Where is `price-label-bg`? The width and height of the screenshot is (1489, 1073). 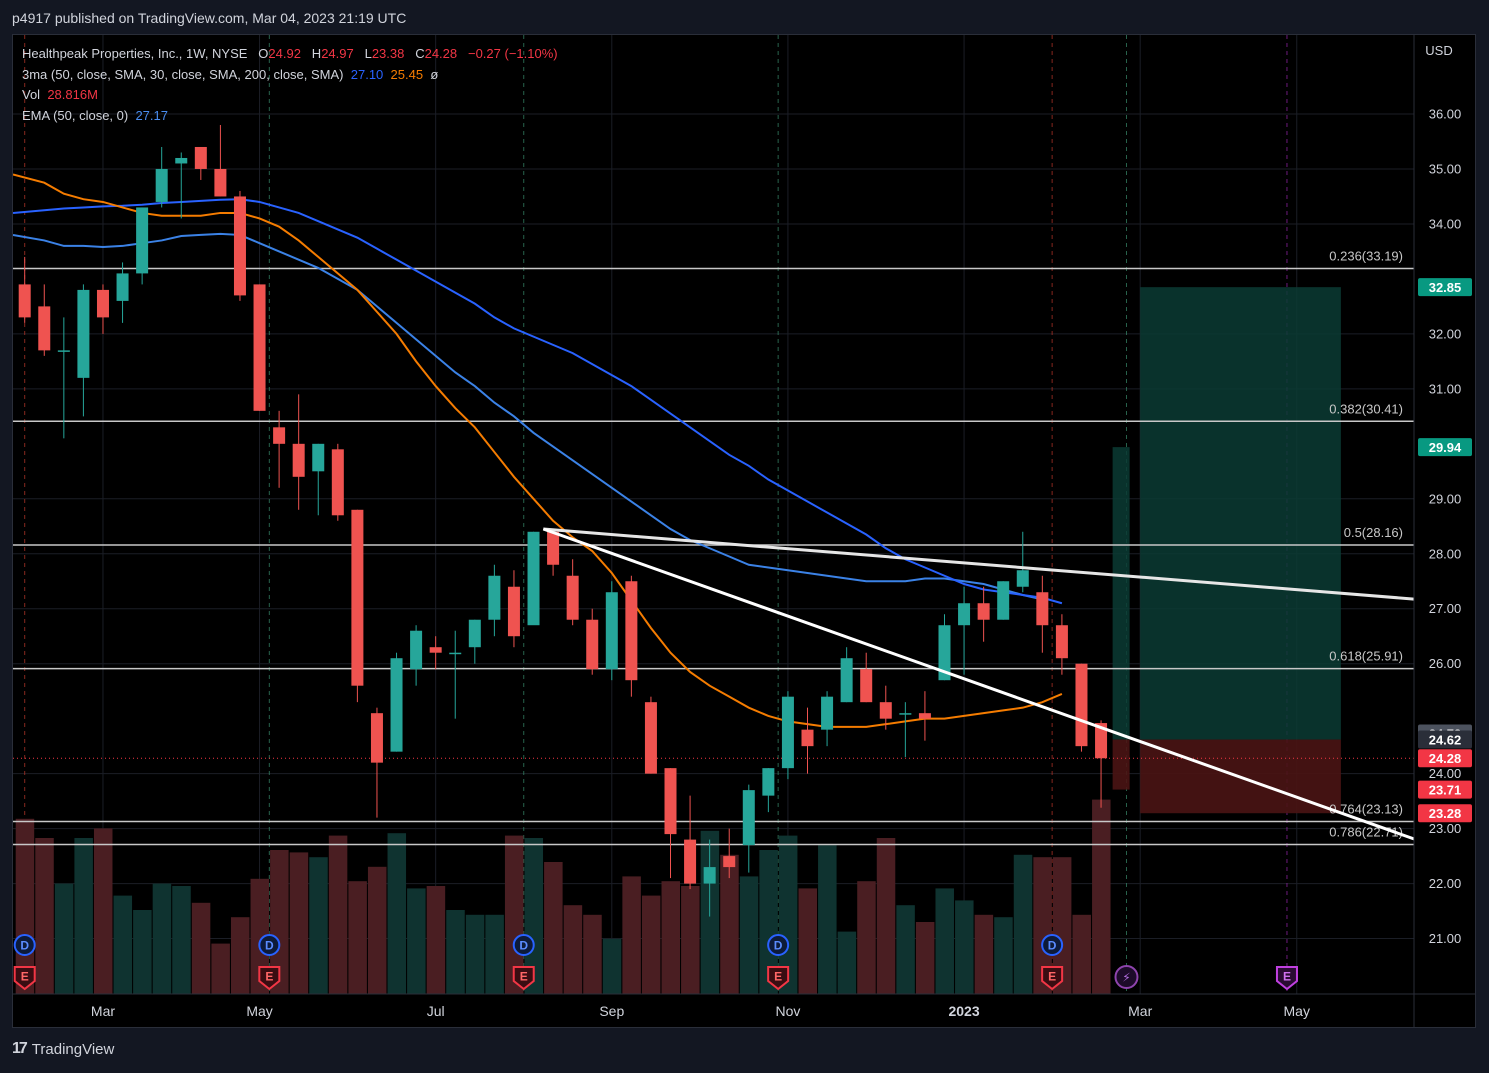
price-label-bg is located at coordinates (1445, 287).